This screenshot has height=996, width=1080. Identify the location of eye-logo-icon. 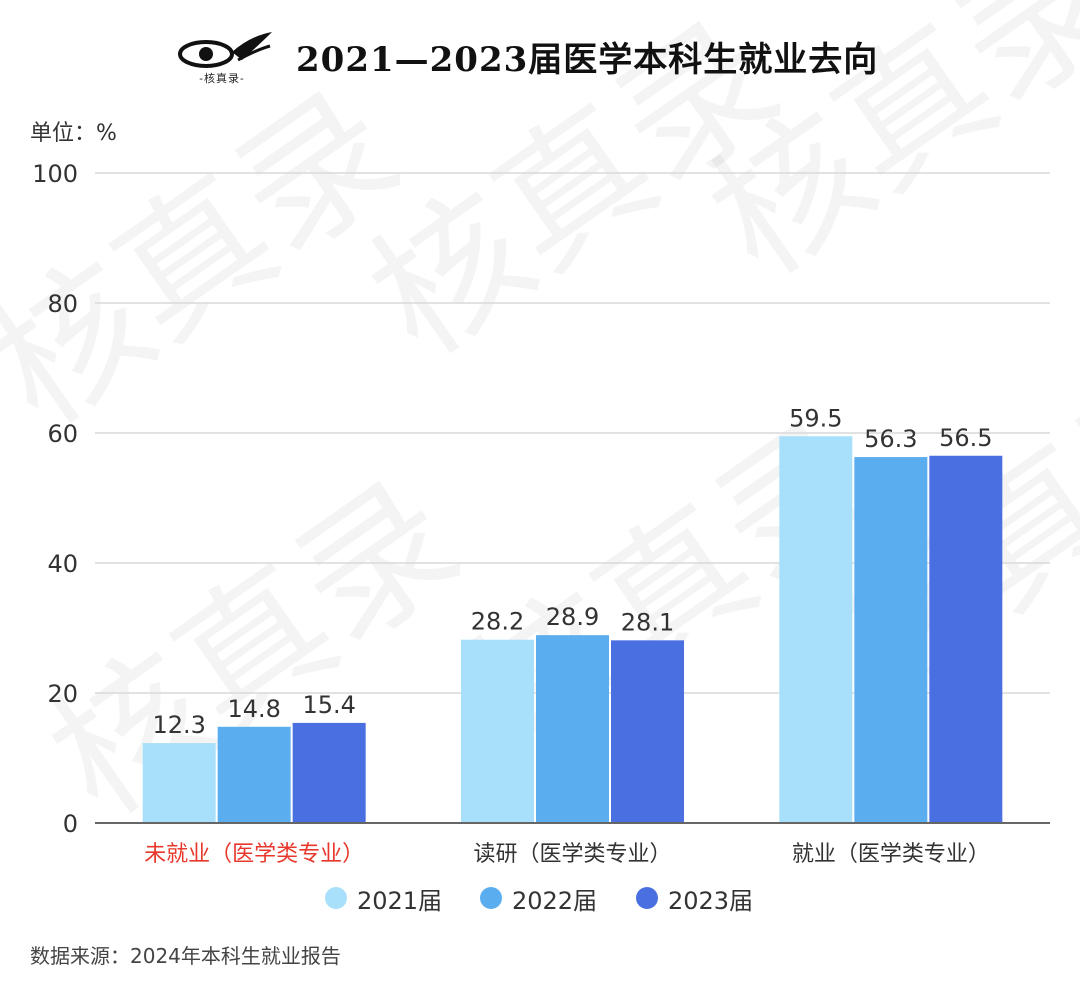
(225, 50).